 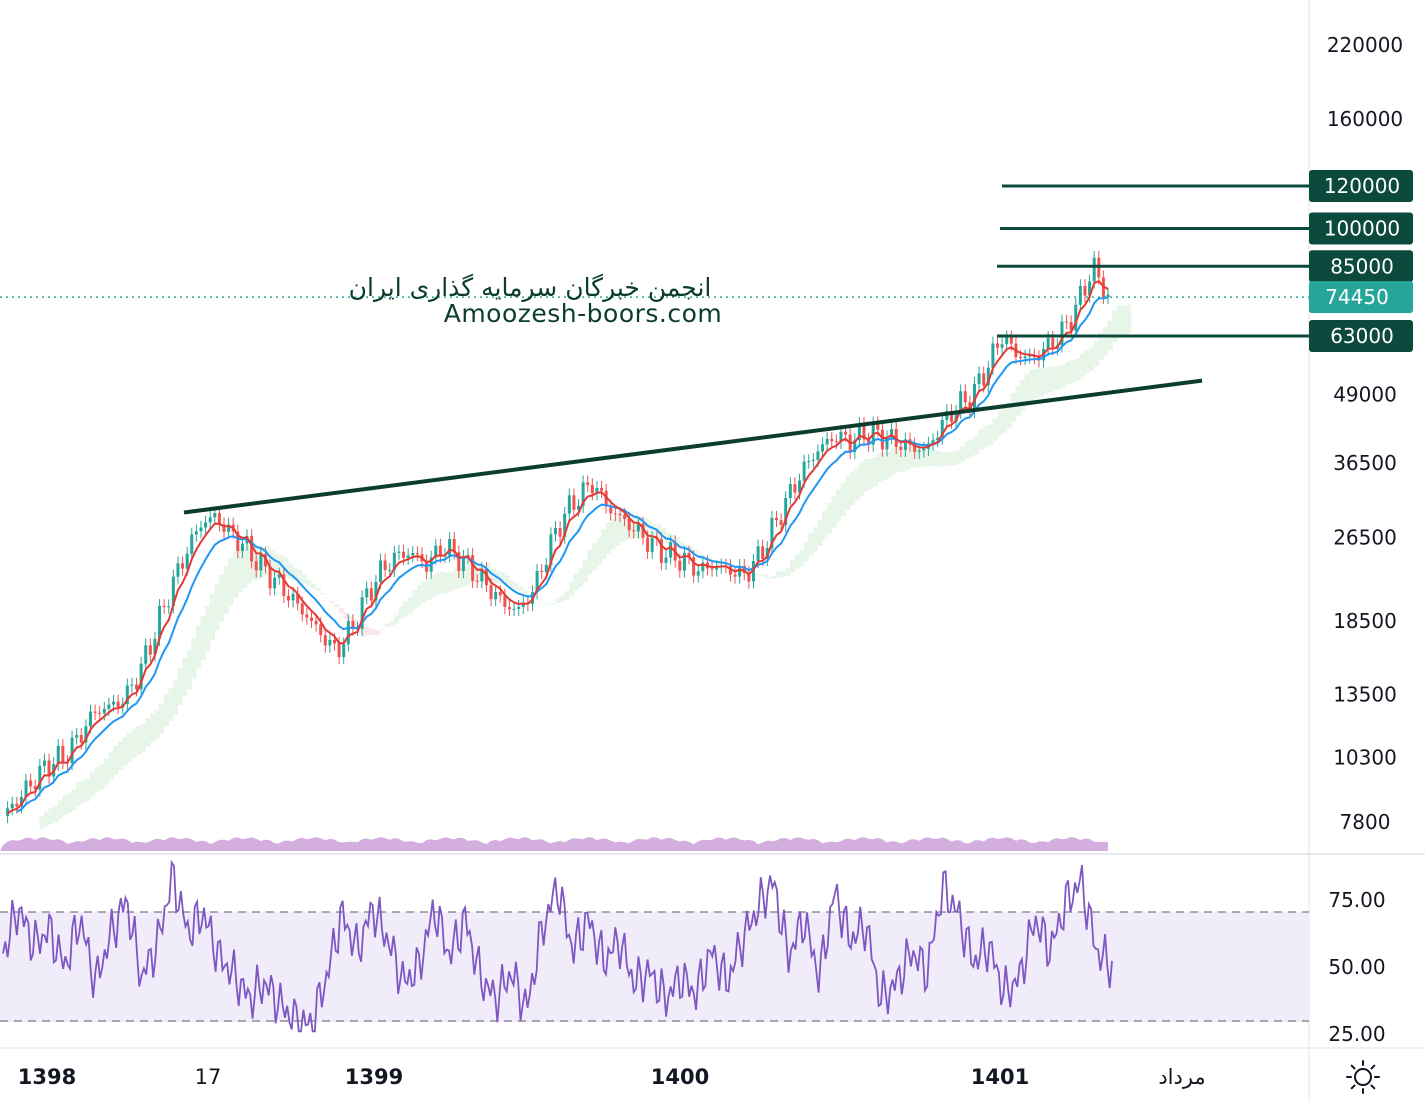 What do you see at coordinates (612, 1077) in the screenshot?
I see `time-axis: 1398 17 1399 1400 1401 مرداد` at bounding box center [612, 1077].